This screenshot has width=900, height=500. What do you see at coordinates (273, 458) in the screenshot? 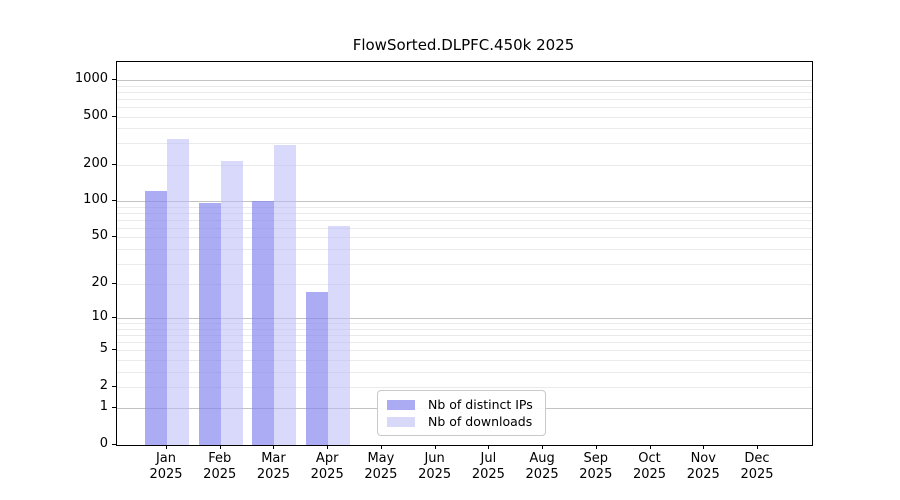
I see `x-tick-month: Mar` at bounding box center [273, 458].